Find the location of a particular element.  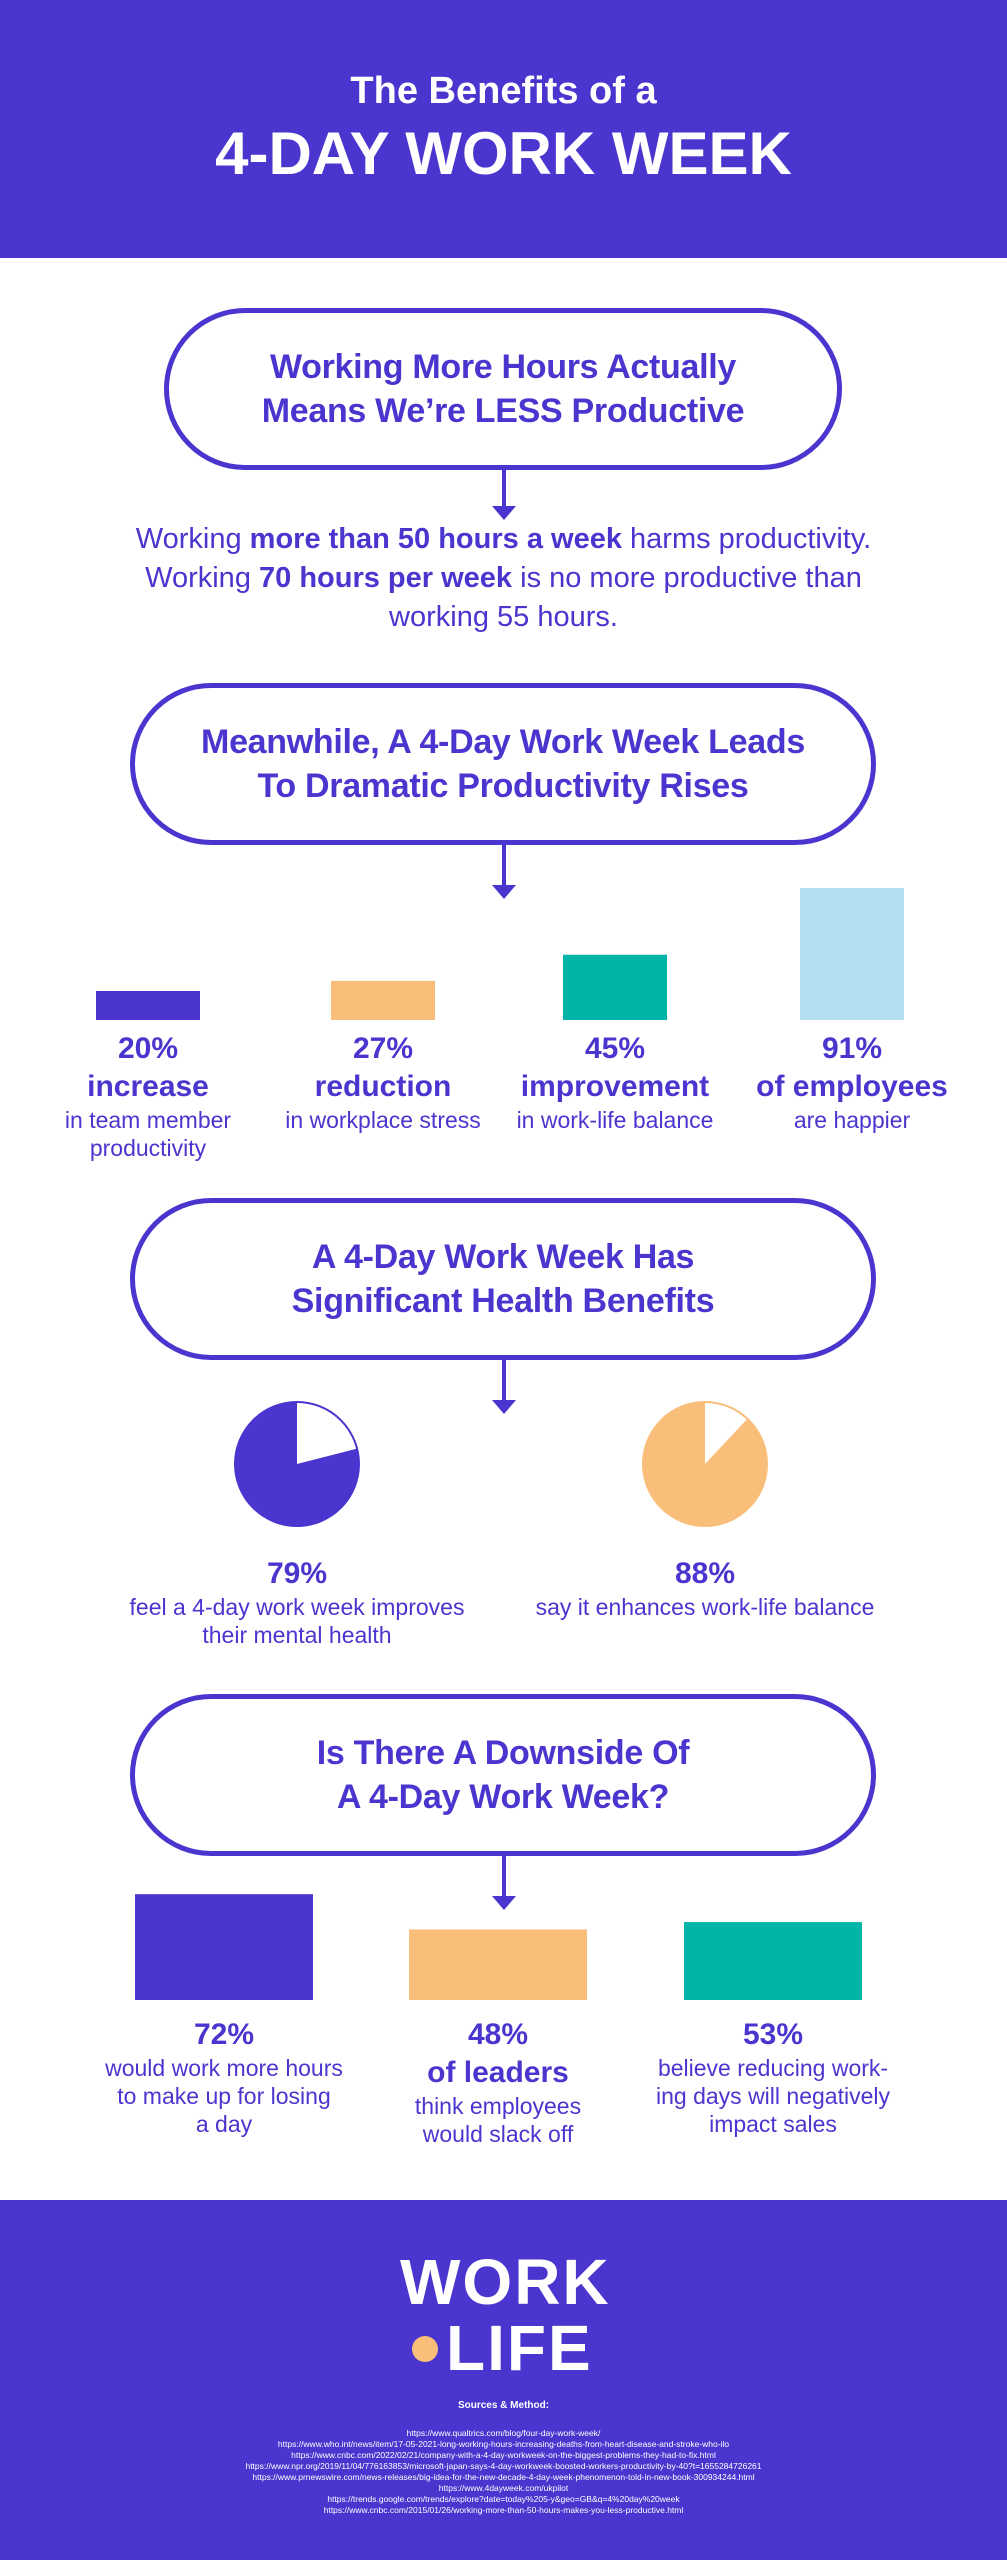

logo-word-life: LIFE is located at coordinates (519, 2348).